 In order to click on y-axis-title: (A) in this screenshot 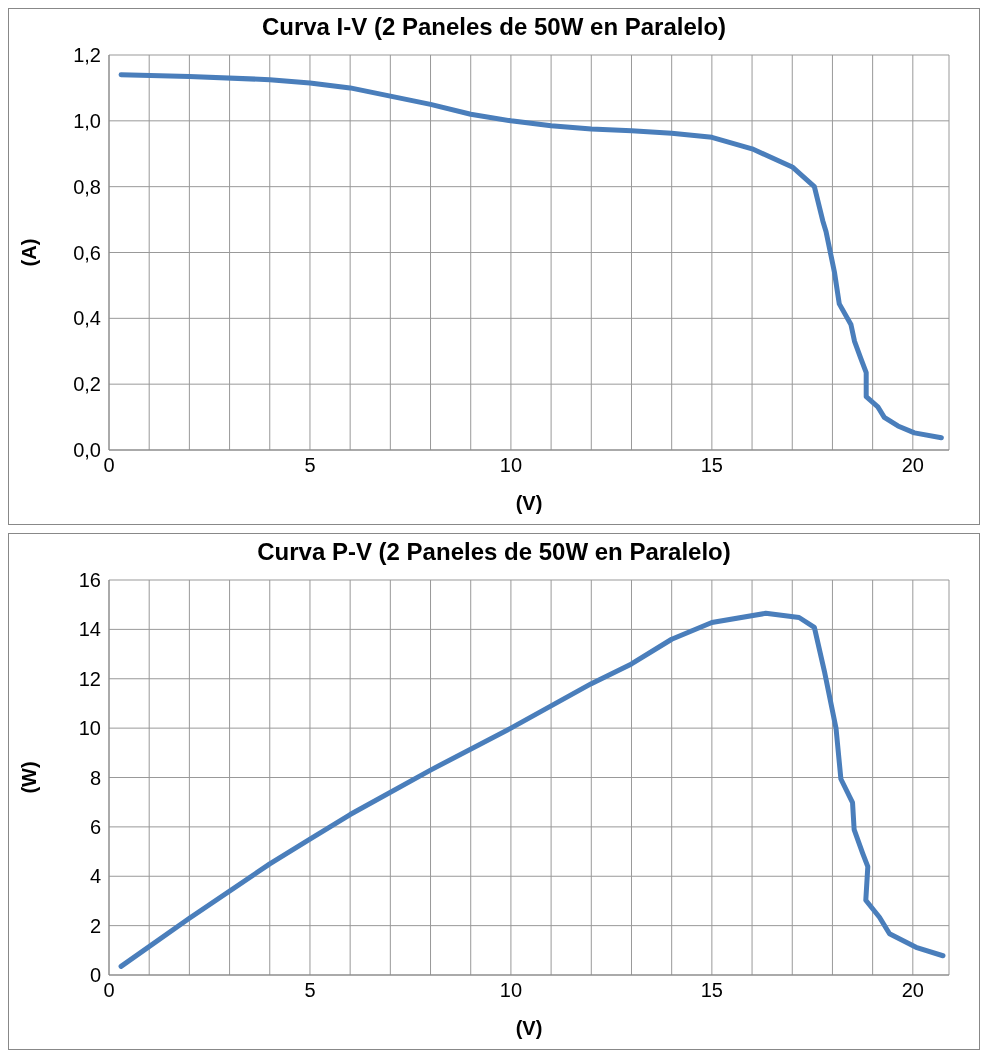, I will do `click(29, 252)`.